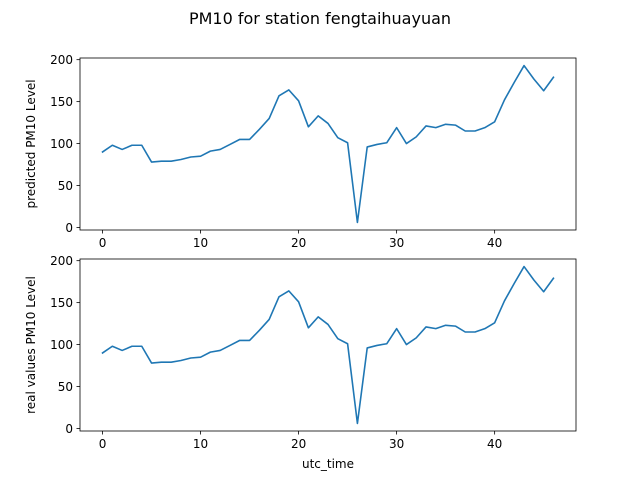  Describe the element at coordinates (65, 387) in the screenshot. I see `real-values-y-tick-label: 50` at that location.